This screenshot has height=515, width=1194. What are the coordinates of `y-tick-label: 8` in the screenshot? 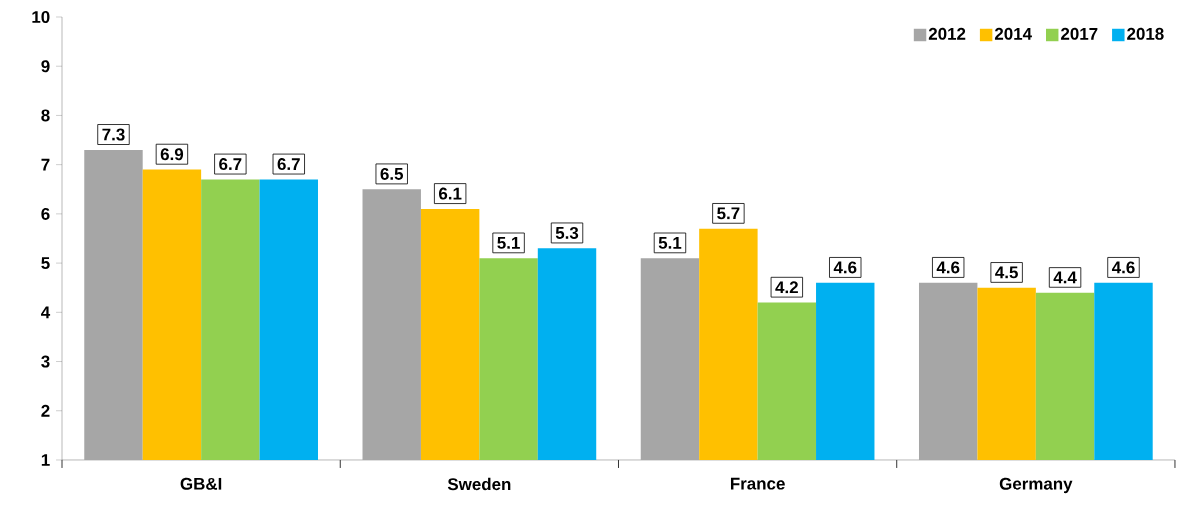 It's located at (45, 115).